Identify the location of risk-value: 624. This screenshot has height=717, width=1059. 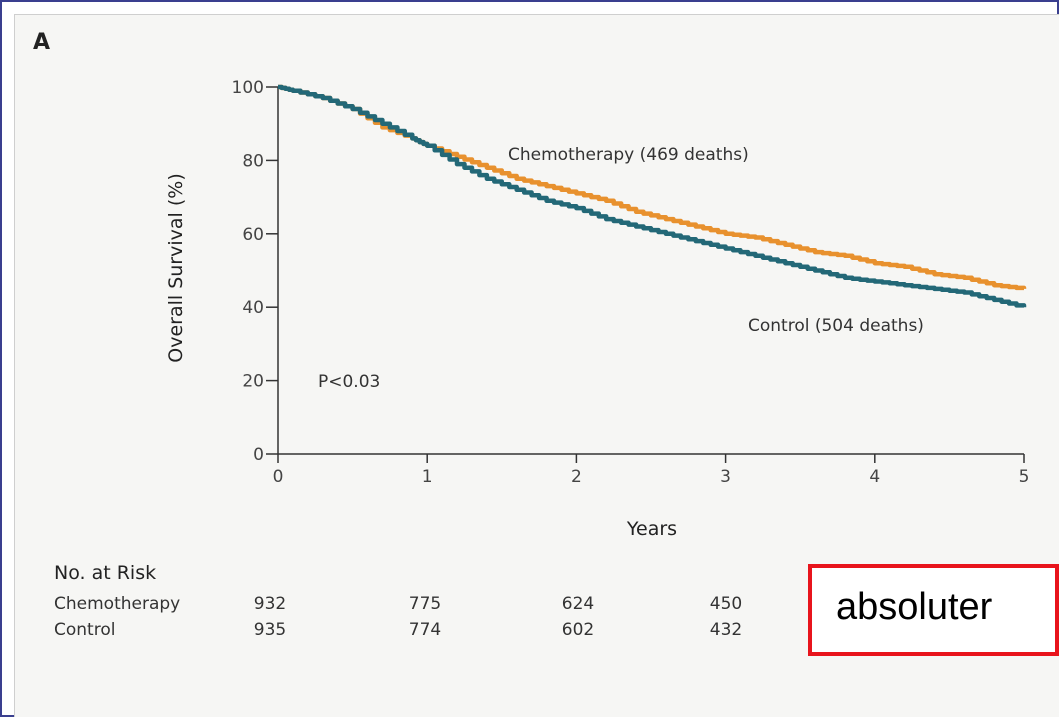
(578, 604).